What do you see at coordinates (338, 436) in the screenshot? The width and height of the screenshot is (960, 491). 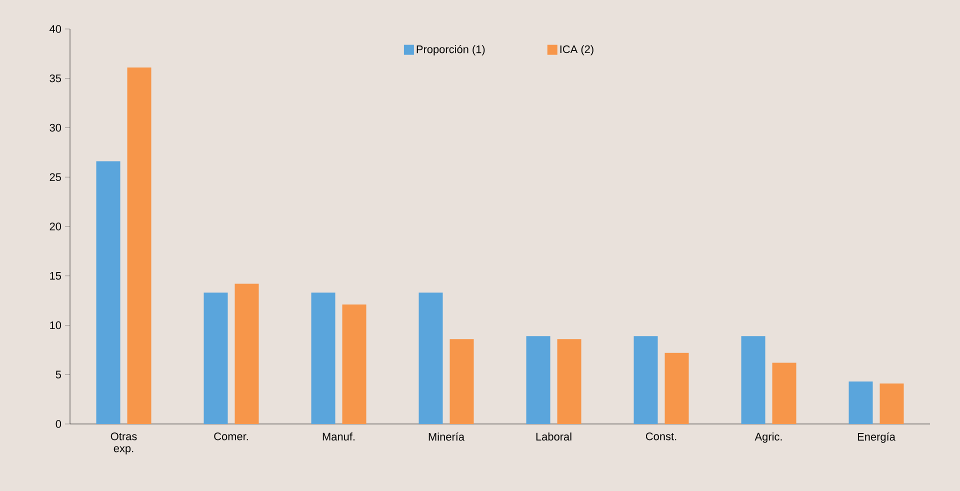 I see `x-tick-label: Manuf.` at bounding box center [338, 436].